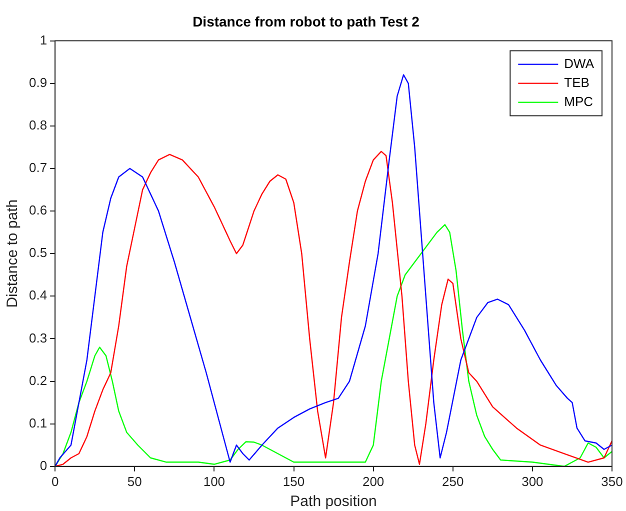 Image resolution: width=626 pixels, height=511 pixels. What do you see at coordinates (38, 338) in the screenshot?
I see `y-tick-label: 0.3` at bounding box center [38, 338].